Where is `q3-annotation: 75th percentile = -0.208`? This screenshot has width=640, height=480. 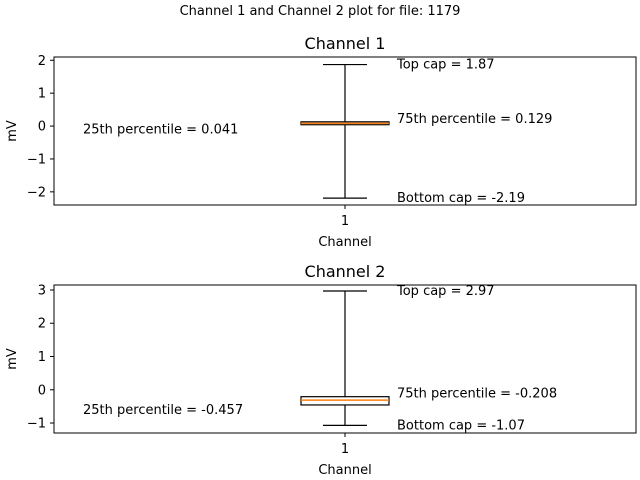
q3-annotation: 75th percentile = -0.208 is located at coordinates (477, 394).